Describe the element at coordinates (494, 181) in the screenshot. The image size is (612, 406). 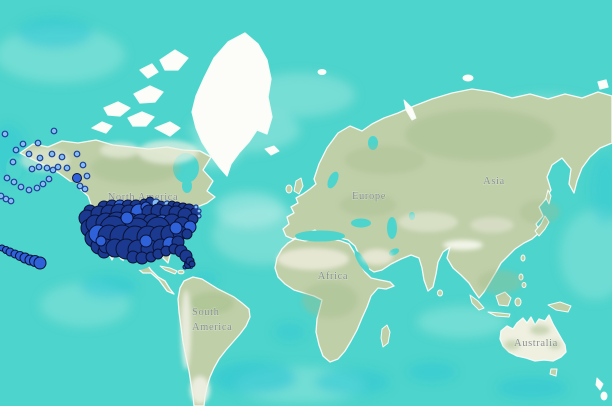
I see `map-label-asia: Asia` at that location.